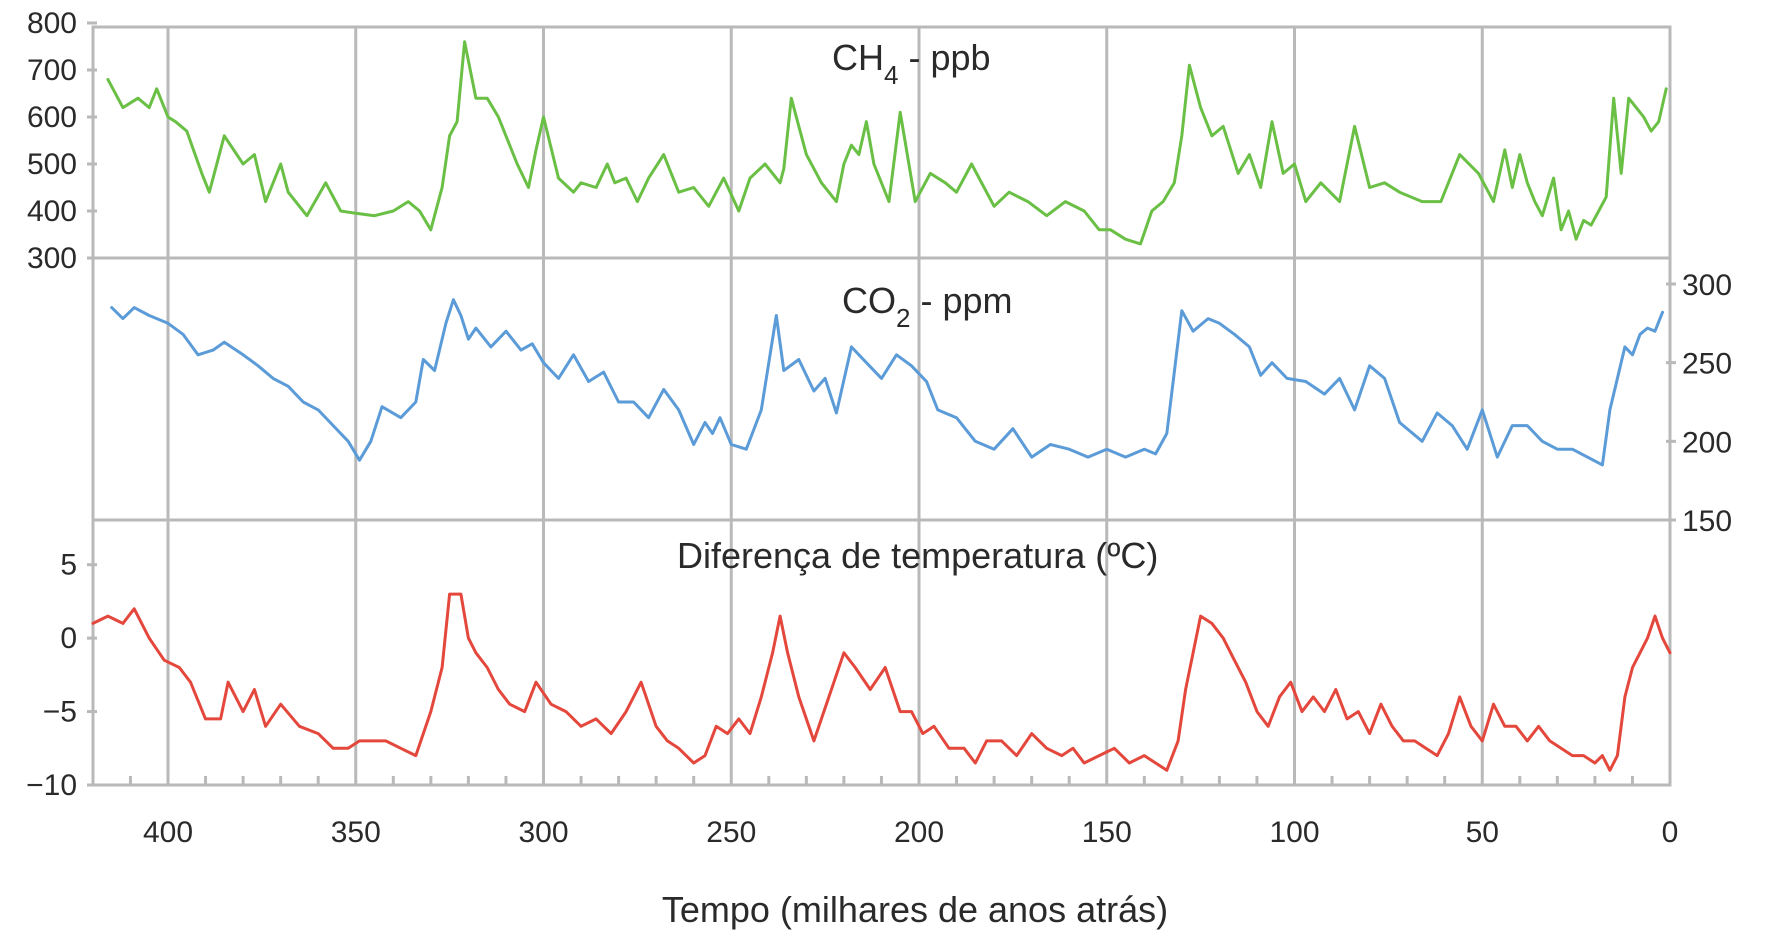 The height and width of the screenshot is (936, 1767). Describe the element at coordinates (168, 832) in the screenshot. I see `x-tick-label: 400` at that location.